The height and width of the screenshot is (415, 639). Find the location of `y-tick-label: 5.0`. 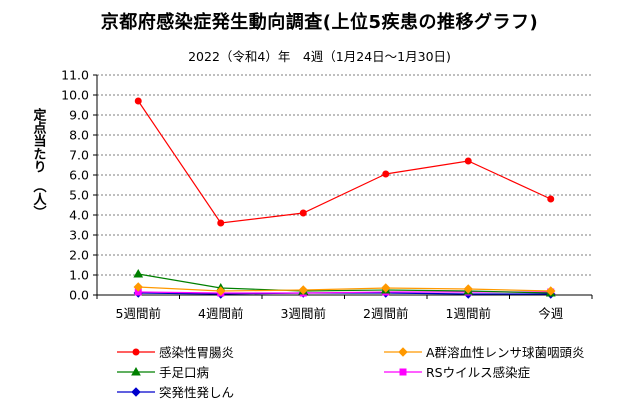

y-tick-label: 5.0 is located at coordinates (79, 195).